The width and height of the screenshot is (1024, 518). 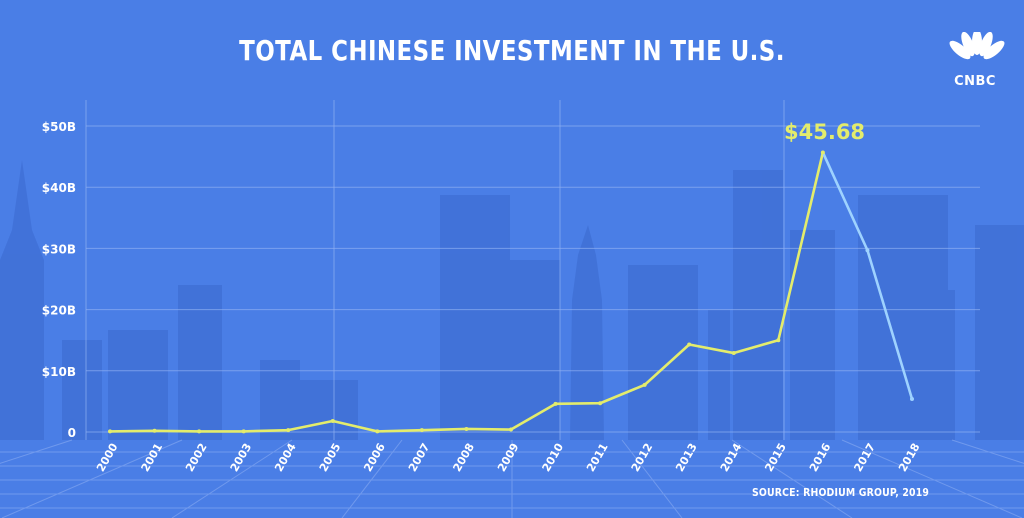 What do you see at coordinates (977, 46) in the screenshot?
I see `cnbc-peacock-logo` at bounding box center [977, 46].